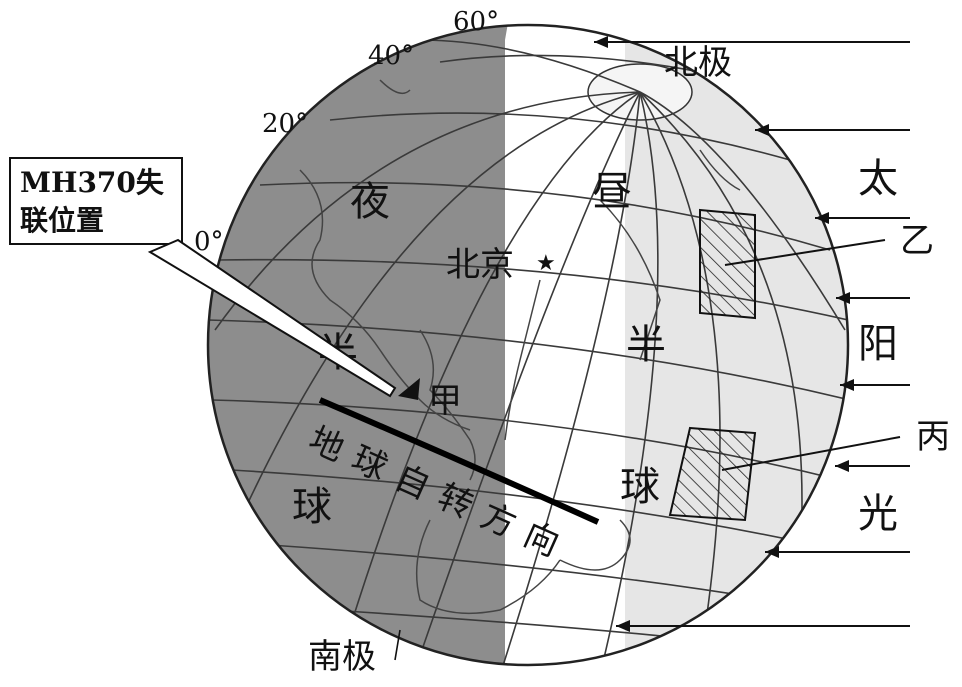 The image size is (962, 687). I want to click on label-south-pole: 南极, so click(342, 657).